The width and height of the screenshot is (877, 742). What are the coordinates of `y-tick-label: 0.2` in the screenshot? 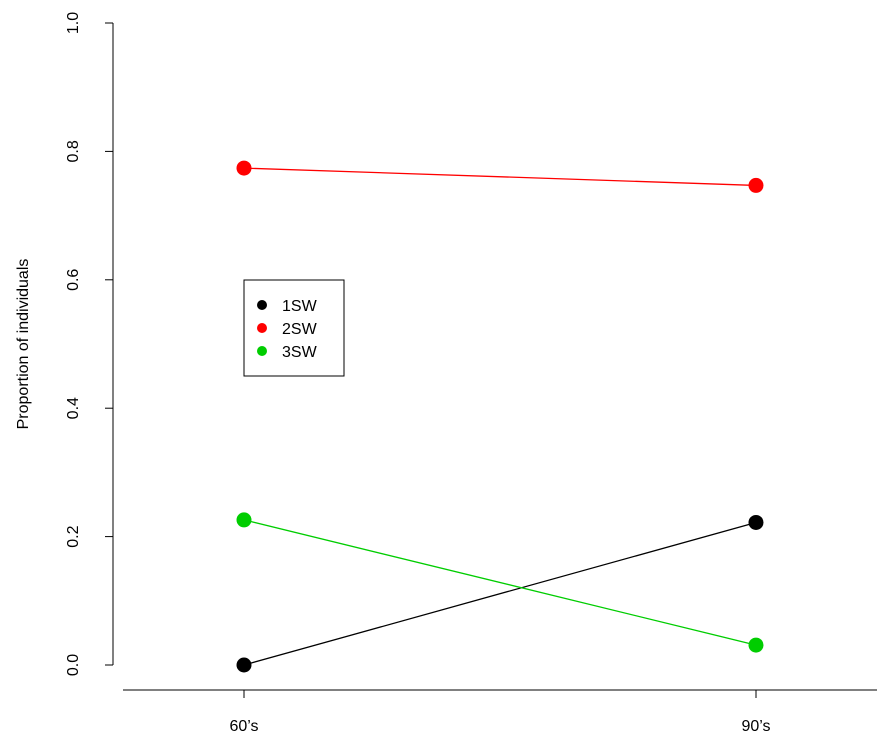 It's located at (73, 536).